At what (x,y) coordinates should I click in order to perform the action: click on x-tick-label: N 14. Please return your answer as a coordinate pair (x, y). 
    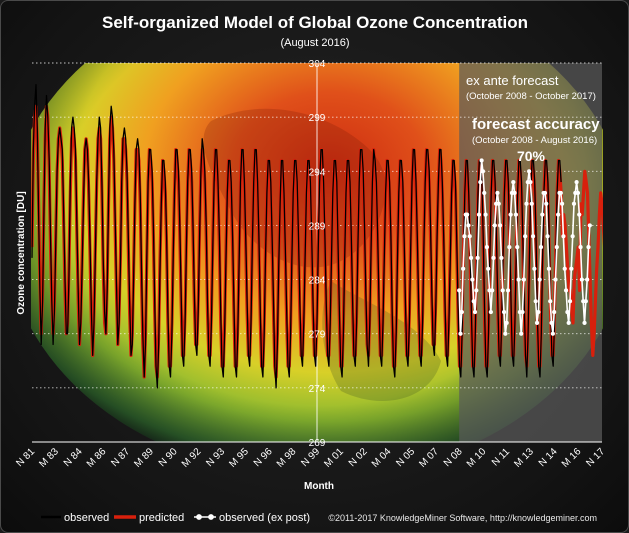
    Looking at the image, I should click on (548, 457).